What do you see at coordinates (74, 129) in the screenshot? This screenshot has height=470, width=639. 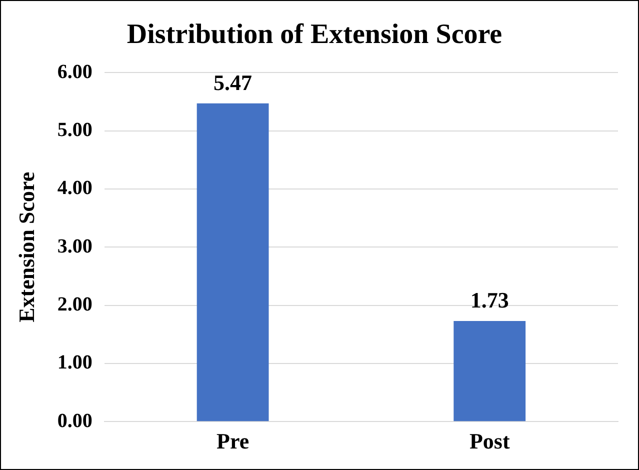 I see `y-tick-label: 5.00` at bounding box center [74, 129].